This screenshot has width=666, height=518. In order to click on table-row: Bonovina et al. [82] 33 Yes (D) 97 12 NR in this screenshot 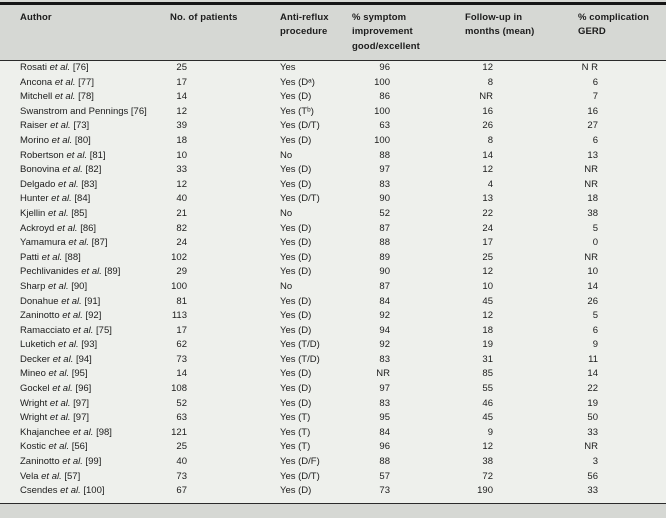, I will do `click(333, 170)`.